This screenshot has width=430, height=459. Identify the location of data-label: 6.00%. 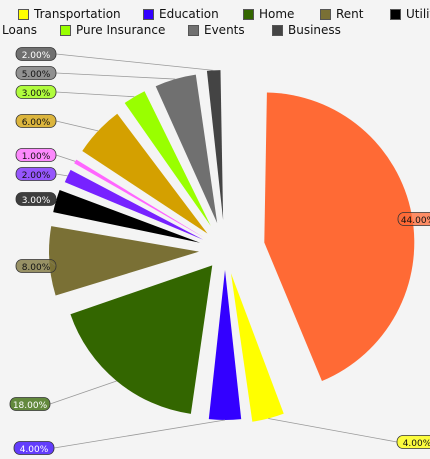
(36, 123).